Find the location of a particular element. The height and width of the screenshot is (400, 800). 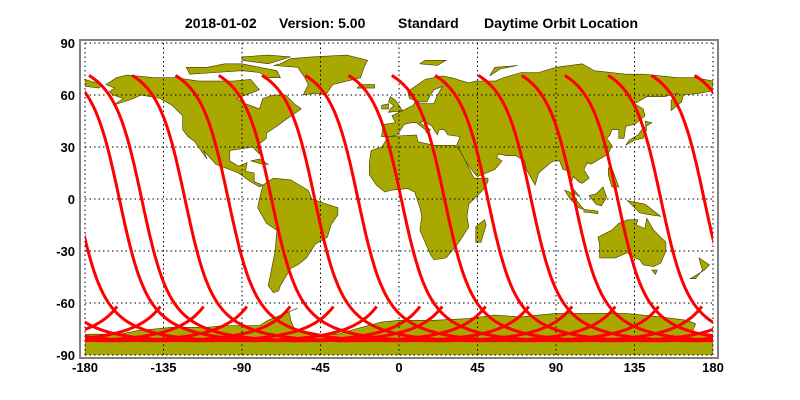

landmass-japan is located at coordinates (639, 133).